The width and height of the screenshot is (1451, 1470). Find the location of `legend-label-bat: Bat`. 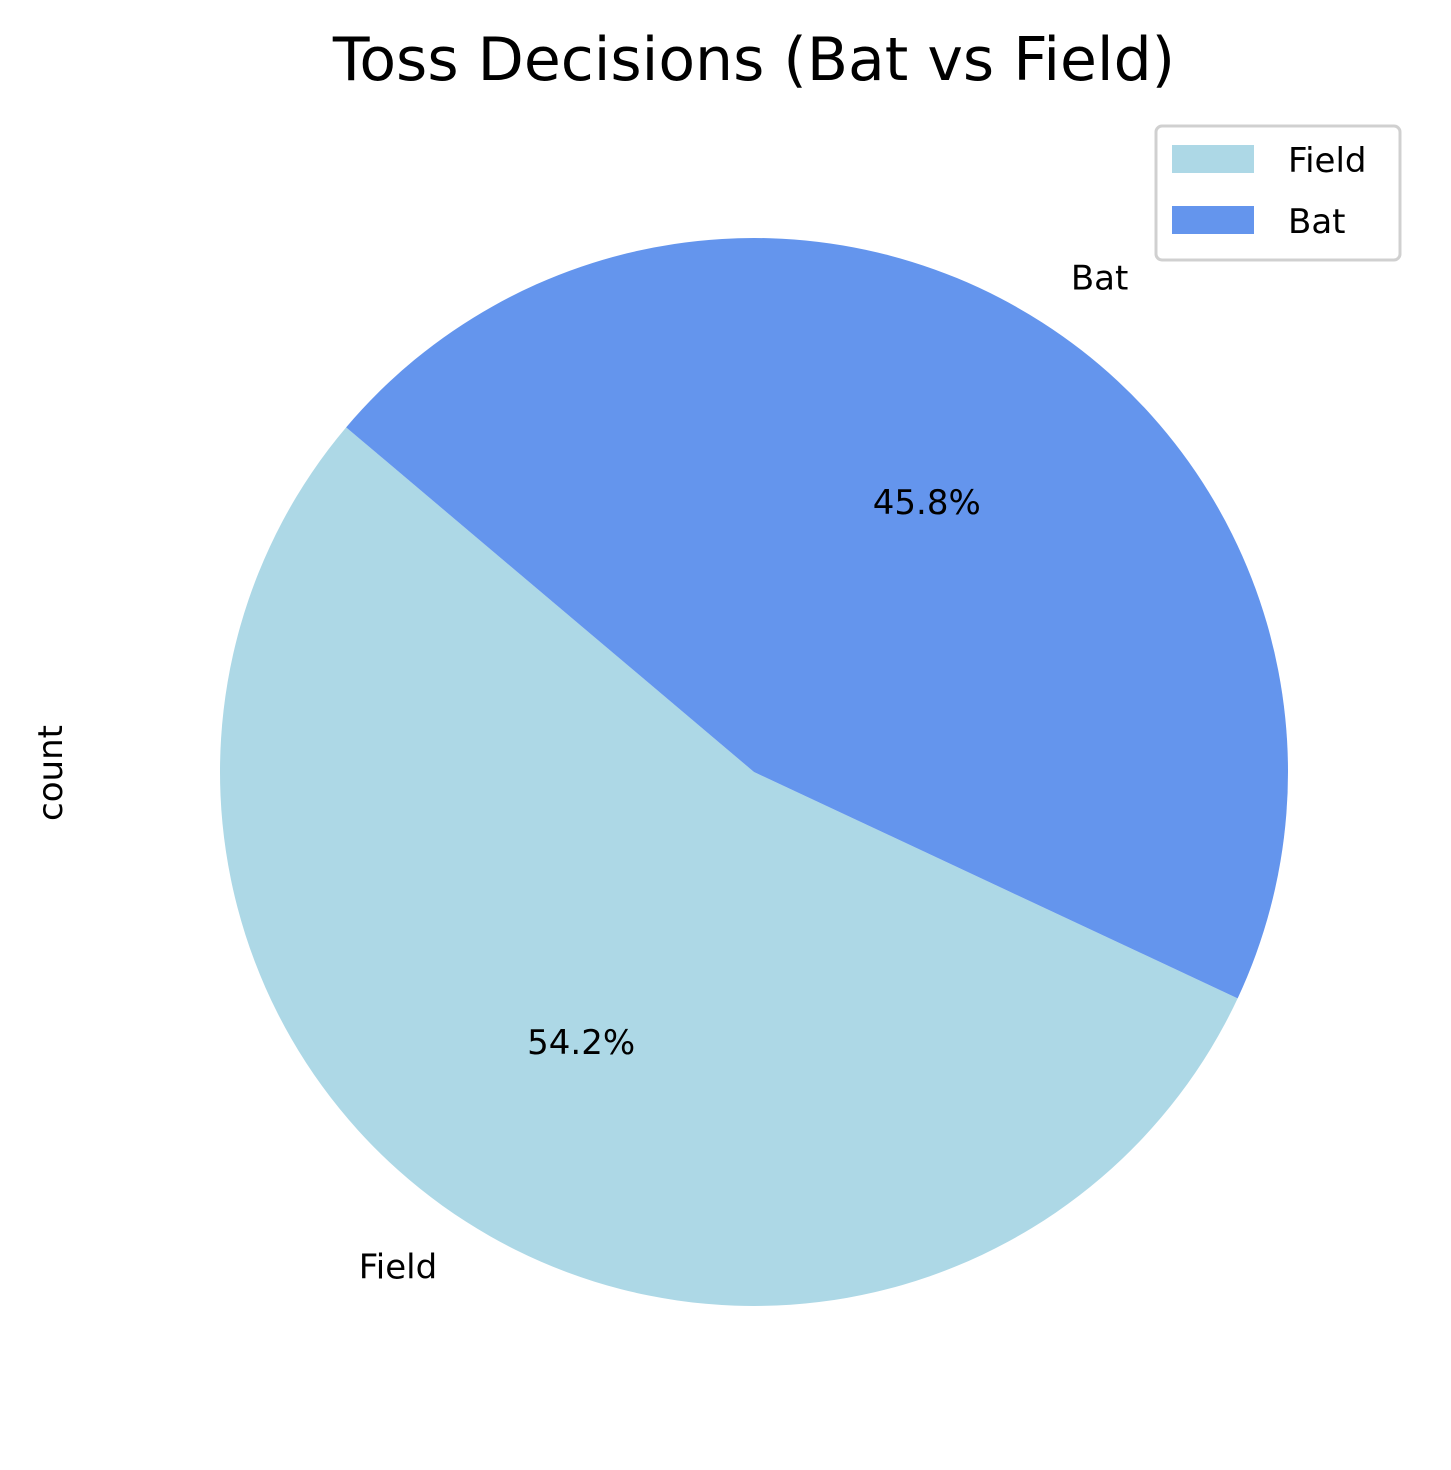

legend-label-bat: Bat is located at coordinates (1317, 222).